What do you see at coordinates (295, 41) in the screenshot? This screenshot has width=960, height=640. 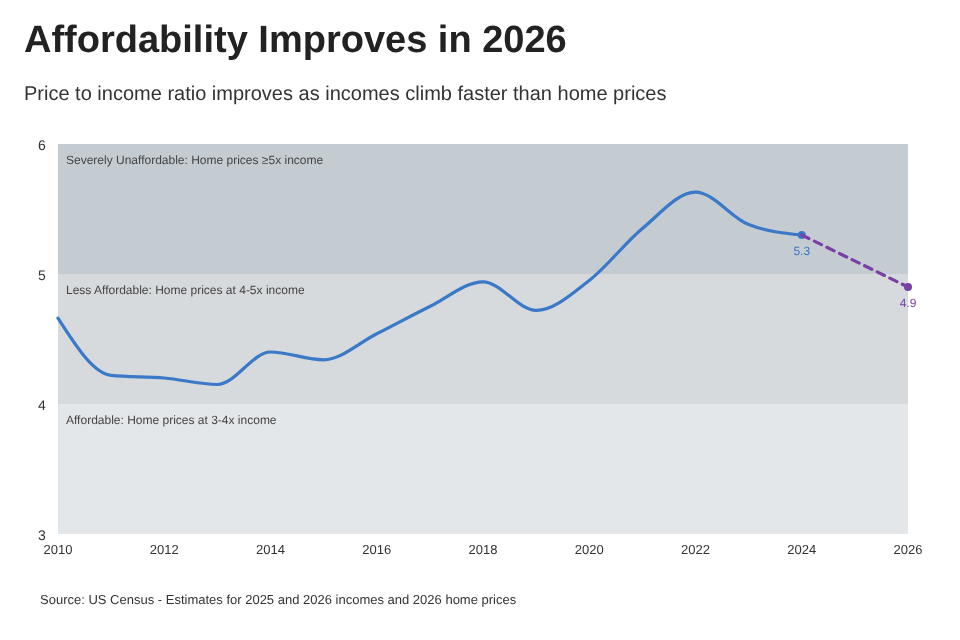 I see `chart-title: Affordability Improves in 2026` at bounding box center [295, 41].